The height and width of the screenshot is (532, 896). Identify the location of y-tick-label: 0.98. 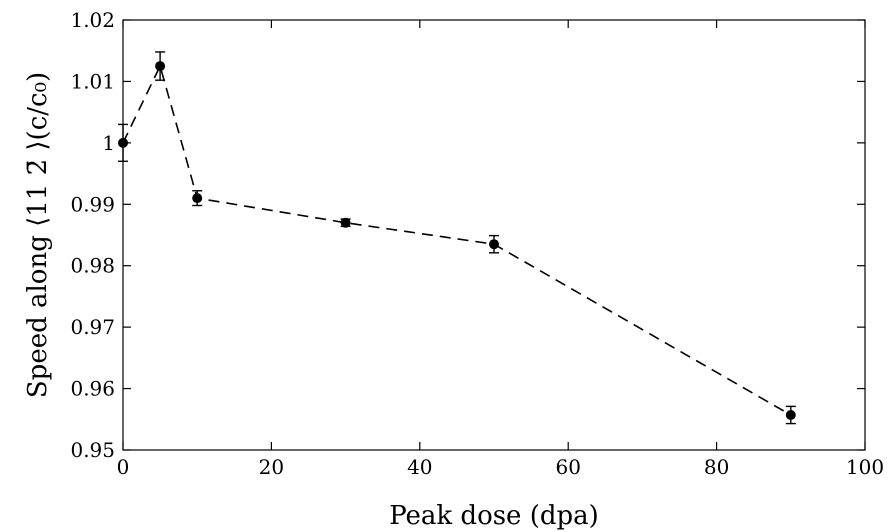
(92, 266).